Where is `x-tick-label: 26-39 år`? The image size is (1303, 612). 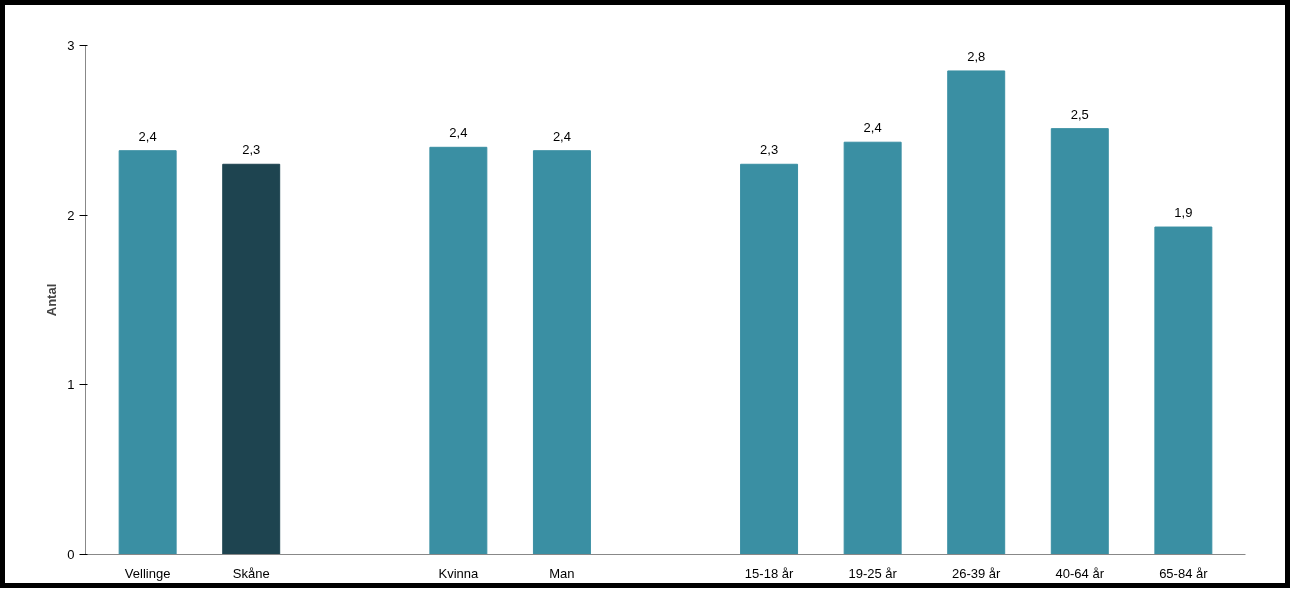 x-tick-label: 26-39 år is located at coordinates (977, 573).